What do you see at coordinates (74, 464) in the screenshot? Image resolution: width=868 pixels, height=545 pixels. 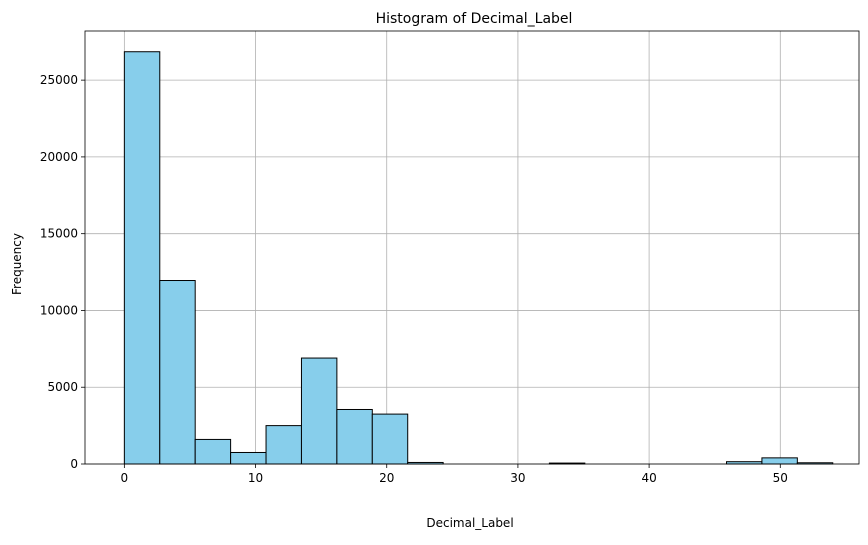 I see `y-tick-label: 0` at bounding box center [74, 464].